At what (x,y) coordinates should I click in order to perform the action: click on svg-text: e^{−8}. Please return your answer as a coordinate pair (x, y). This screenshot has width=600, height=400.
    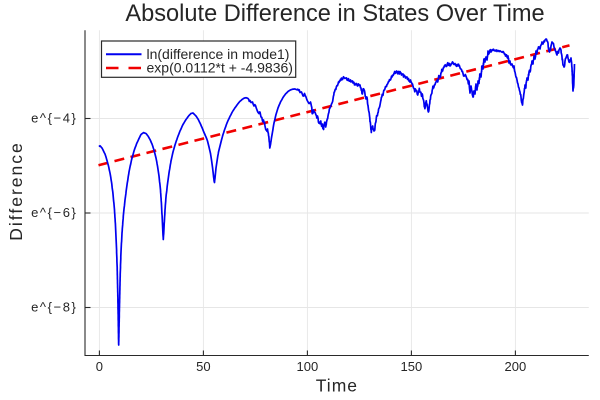
    Looking at the image, I should click on (54, 306).